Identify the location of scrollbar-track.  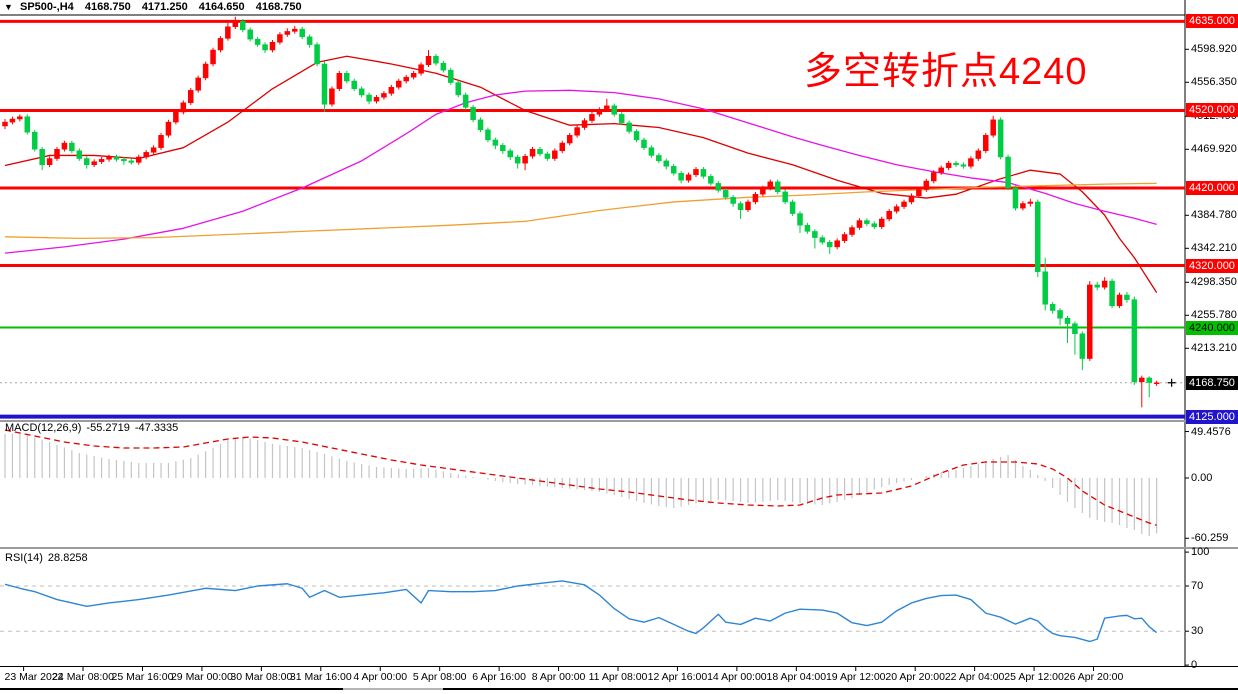
(619, 689).